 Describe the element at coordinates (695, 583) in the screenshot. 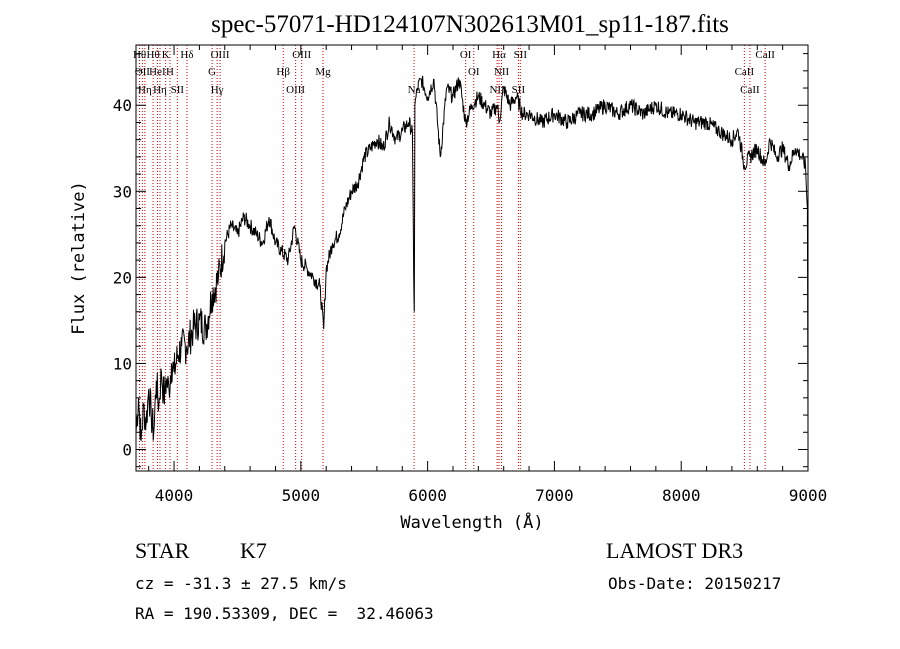

I see `observation-date: Obs-Date: 20150217` at that location.